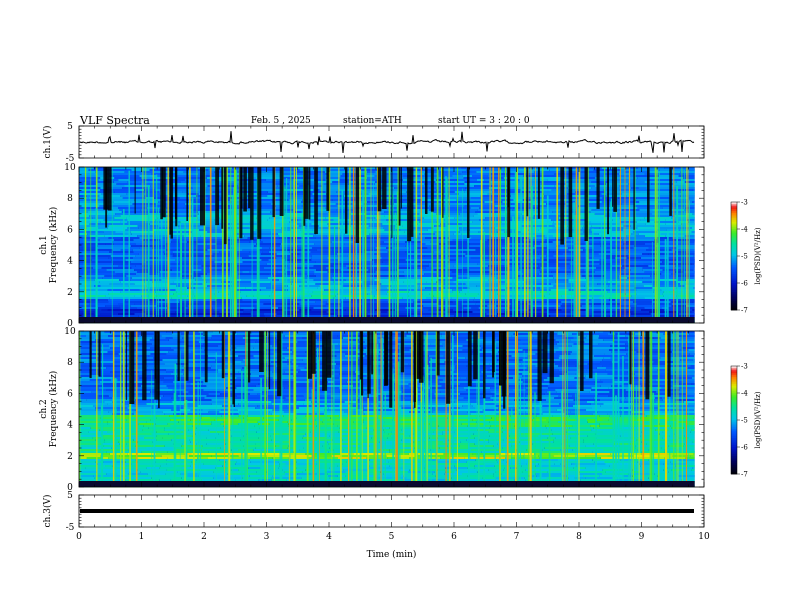  I want to click on y-axis-label: ch.1, so click(44, 244).